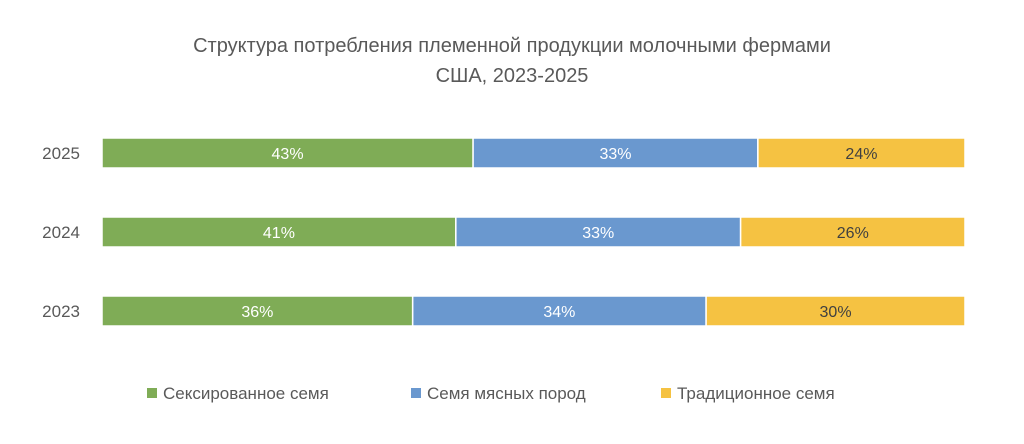 The height and width of the screenshot is (444, 1024). I want to click on legend-item: Сексированное семя, so click(238, 393).